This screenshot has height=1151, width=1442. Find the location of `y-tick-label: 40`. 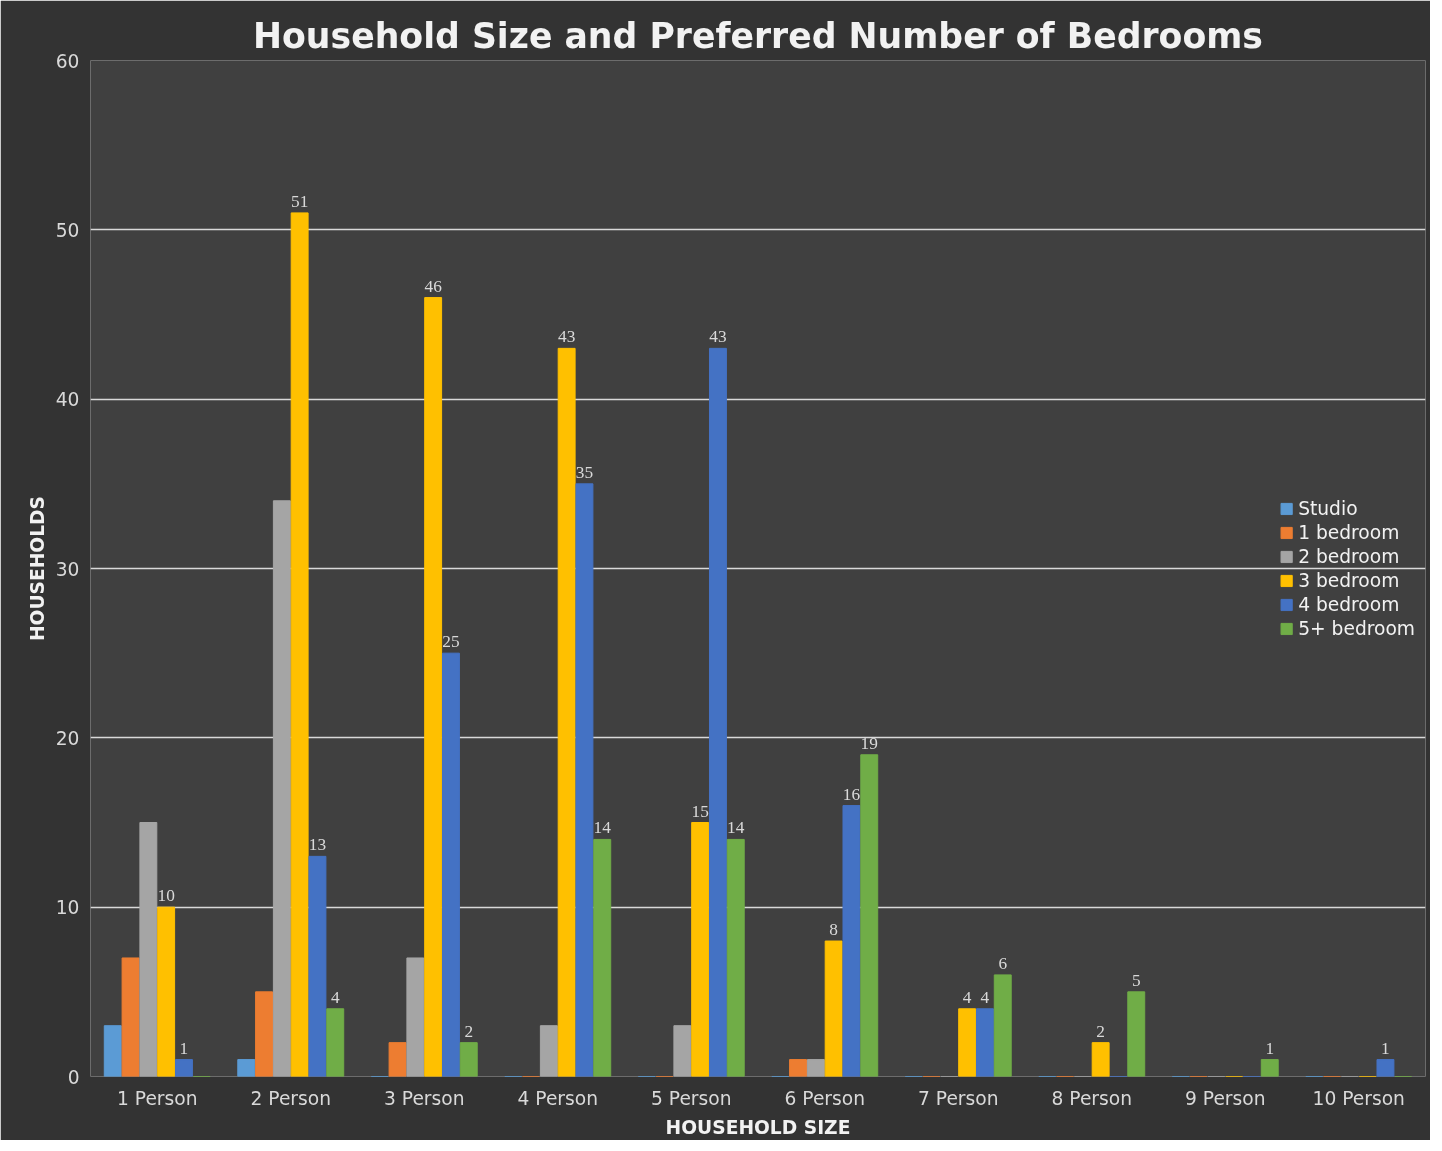

y-tick-label: 40 is located at coordinates (67, 400).